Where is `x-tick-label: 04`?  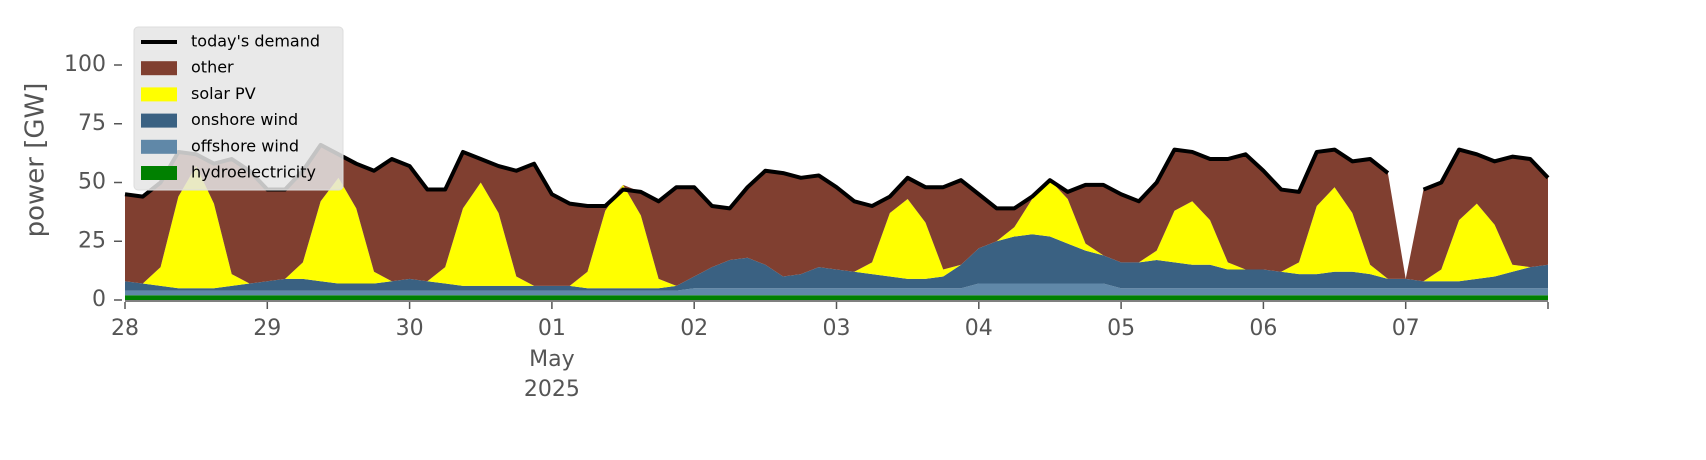
x-tick-label: 04 is located at coordinates (979, 328).